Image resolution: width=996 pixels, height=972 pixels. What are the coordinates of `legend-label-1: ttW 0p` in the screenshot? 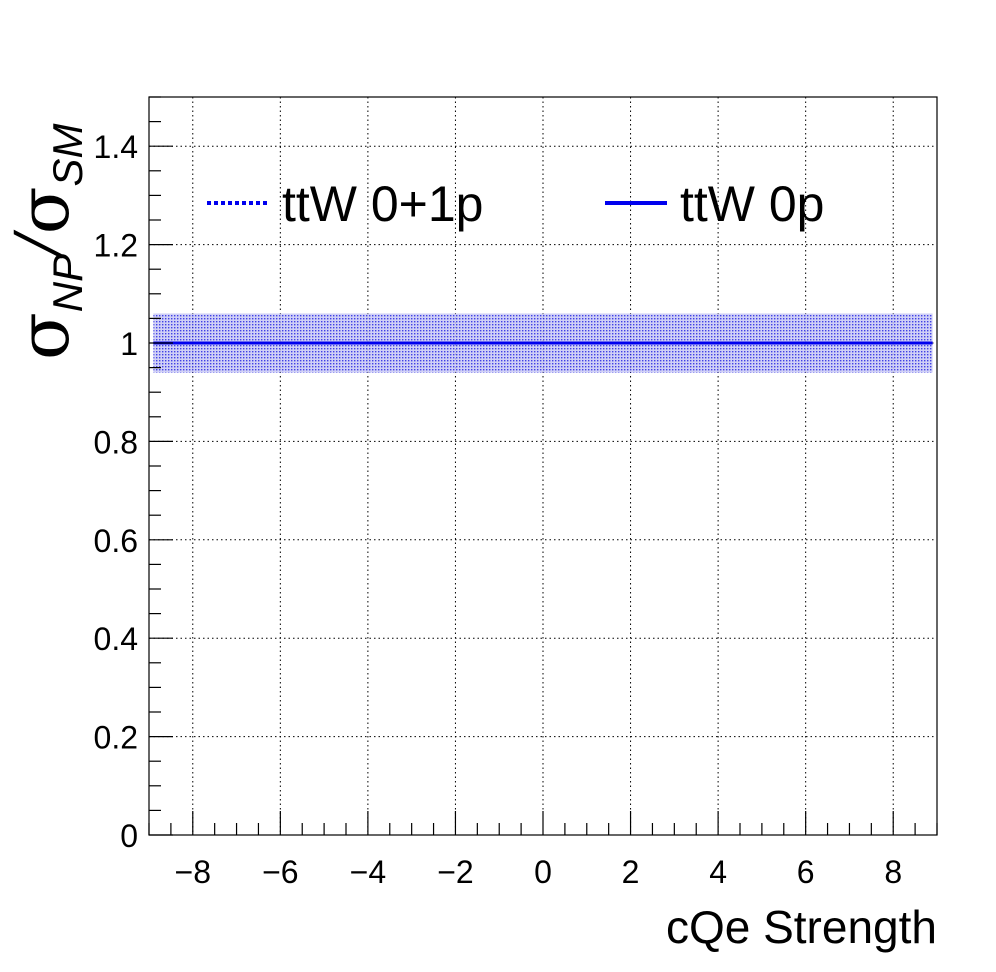 It's located at (752, 204).